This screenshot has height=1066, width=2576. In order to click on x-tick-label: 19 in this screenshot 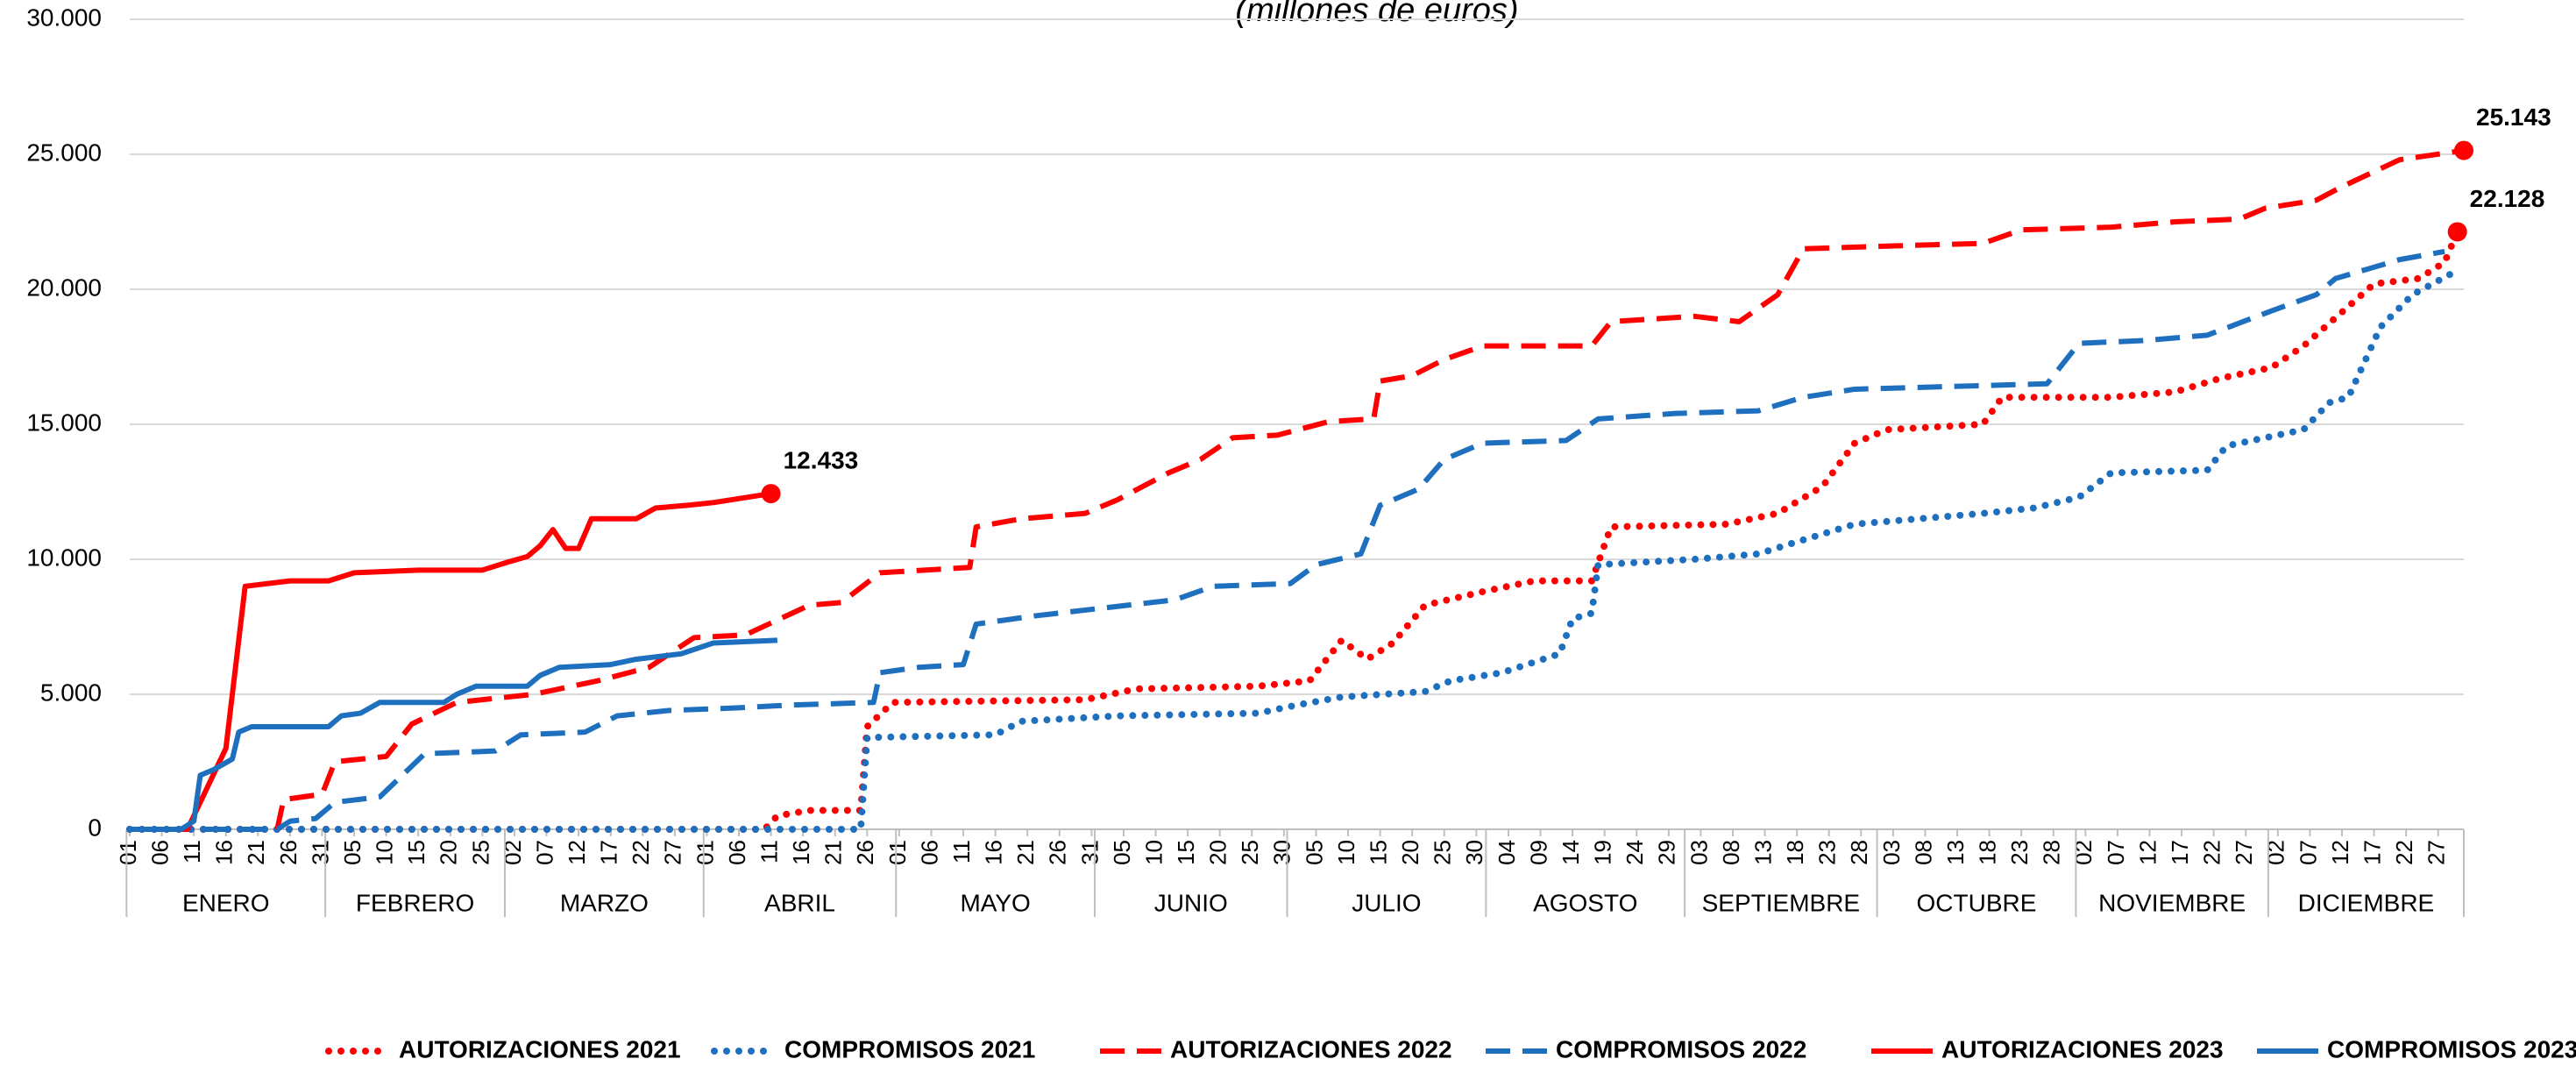, I will do `click(1603, 853)`.